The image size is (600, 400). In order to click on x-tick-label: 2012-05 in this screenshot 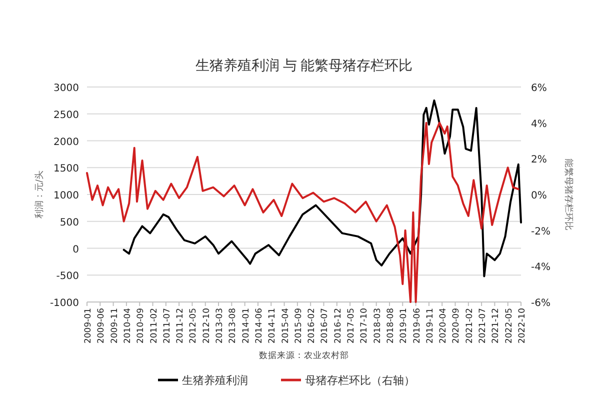, I will do `click(193, 326)`.